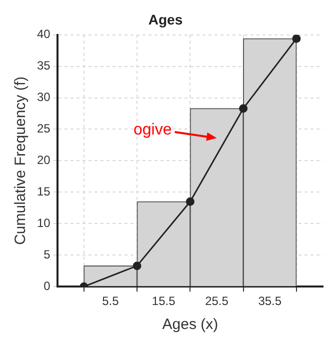 The height and width of the screenshot is (346, 335). I want to click on y-tick-label: 25, so click(43, 129).